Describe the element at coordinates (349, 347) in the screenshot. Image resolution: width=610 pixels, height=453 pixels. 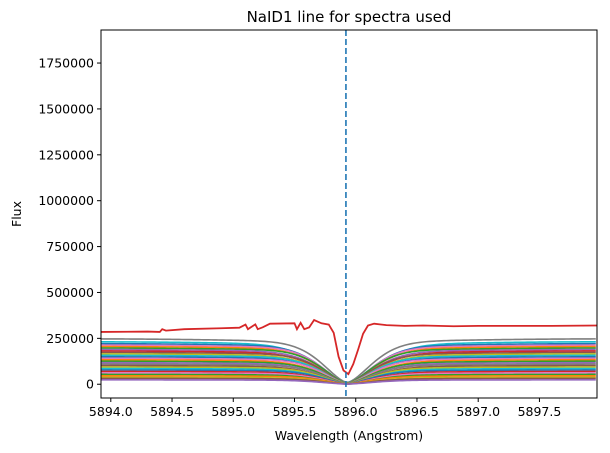
I see `spectrum-line-highlight` at that location.